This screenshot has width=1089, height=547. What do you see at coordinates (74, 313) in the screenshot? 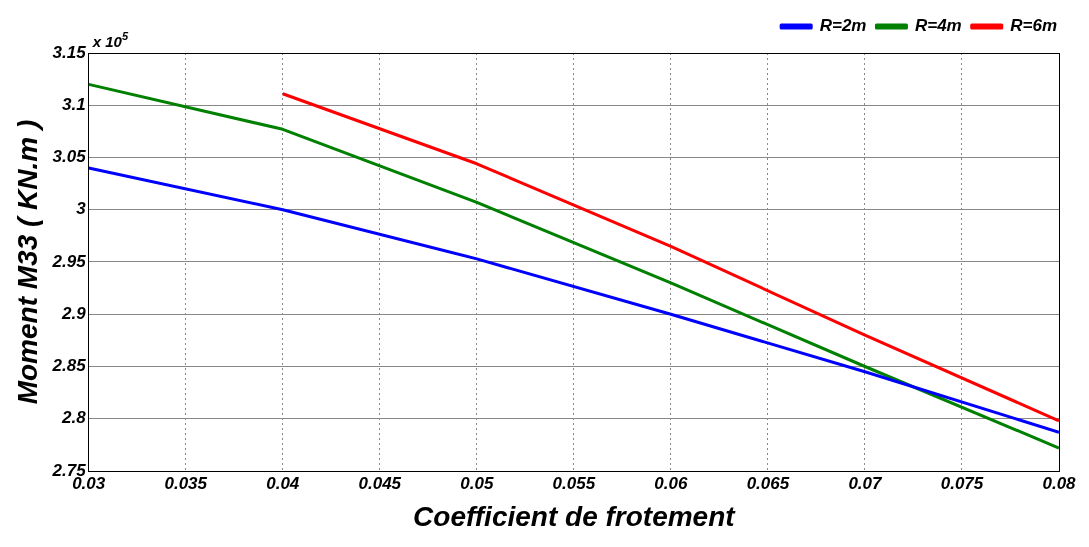
I see `y-tick-label: 2.9` at bounding box center [74, 313].